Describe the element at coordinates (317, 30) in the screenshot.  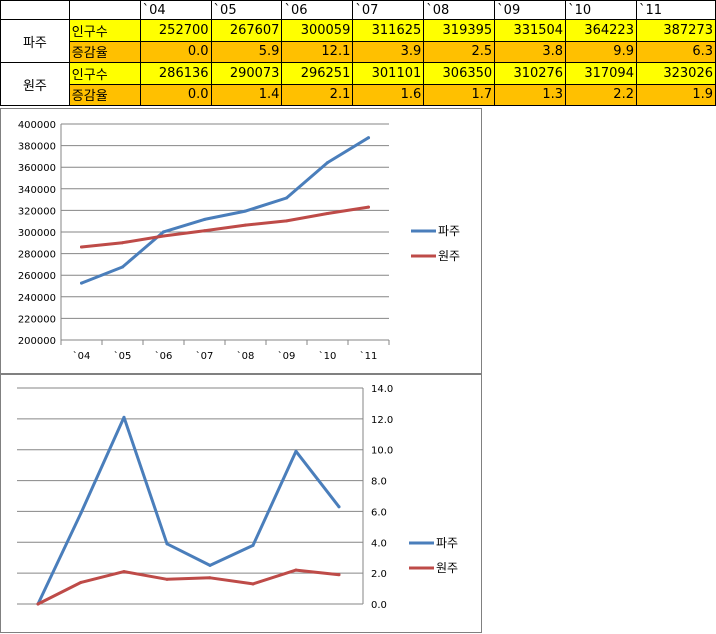
I see `value-cell: 300059` at that location.